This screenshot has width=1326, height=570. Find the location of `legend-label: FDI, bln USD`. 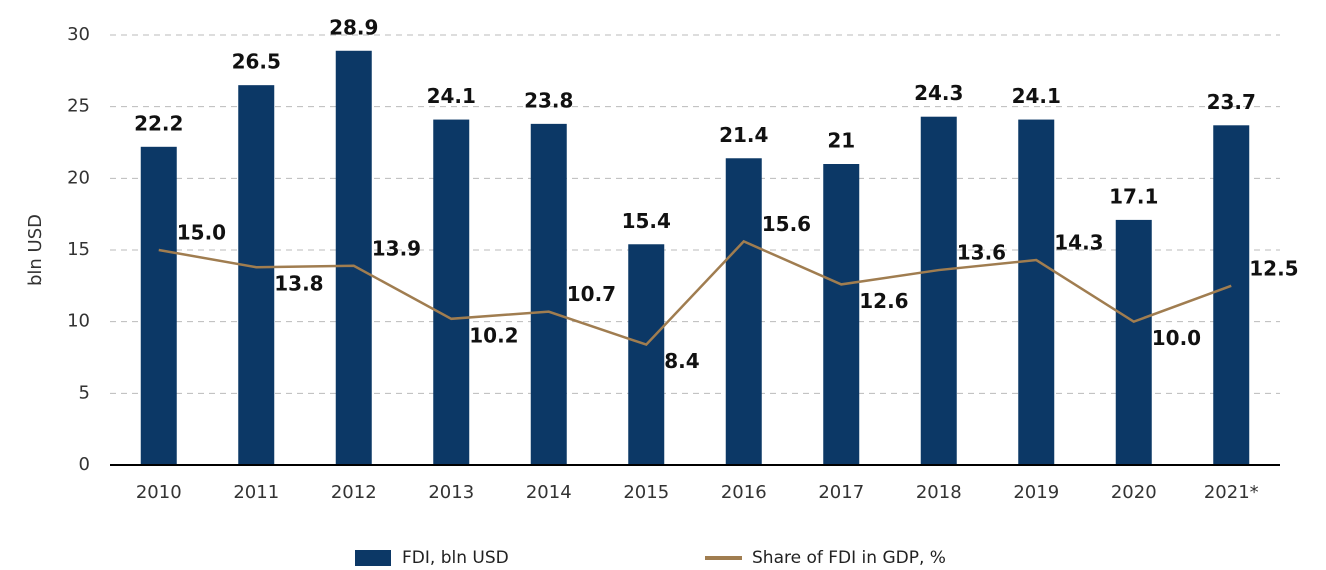

legend-label: FDI, bln USD is located at coordinates (455, 558).